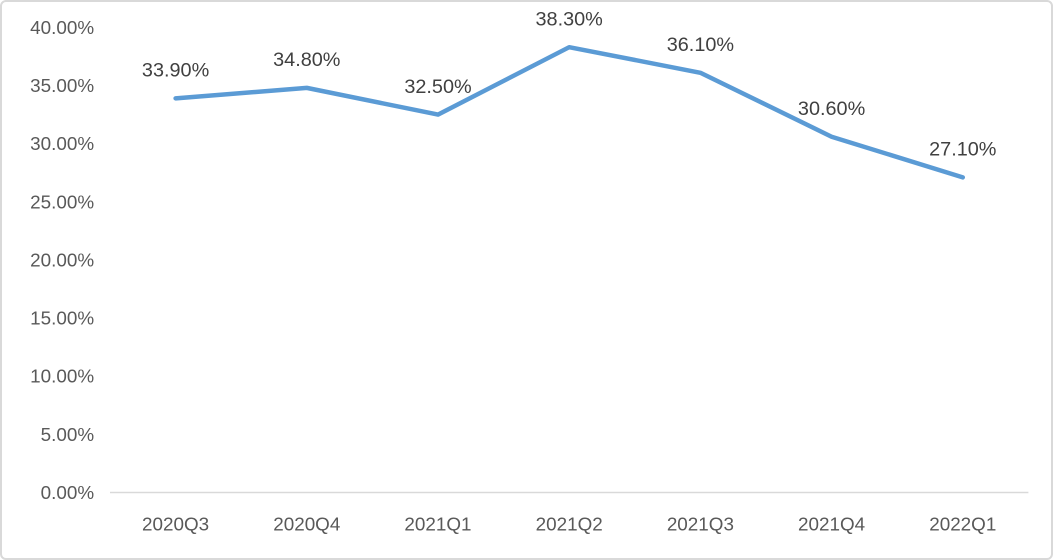 The image size is (1053, 560). What do you see at coordinates (68, 492) in the screenshot?
I see `y-axis-tick-label: 0.00%` at bounding box center [68, 492].